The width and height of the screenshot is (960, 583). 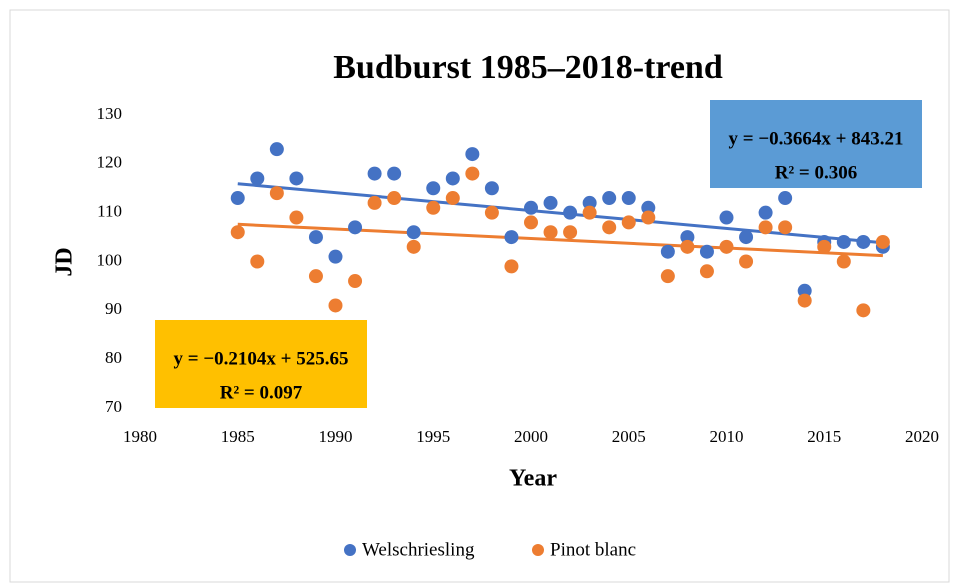 I want to click on x-tick-label: 1990, so click(x=336, y=436).